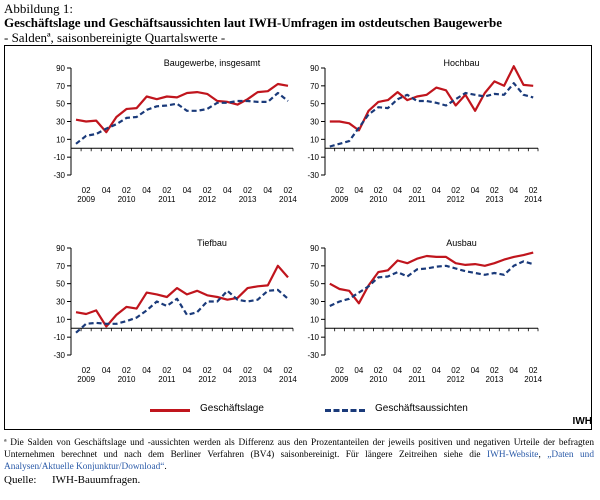 Image resolution: width=600 pixels, height=500 pixels. What do you see at coordinates (421, 408) in the screenshot?
I see `legend-label-geschaeftsaussichten: Geschäftsaussichten` at bounding box center [421, 408].